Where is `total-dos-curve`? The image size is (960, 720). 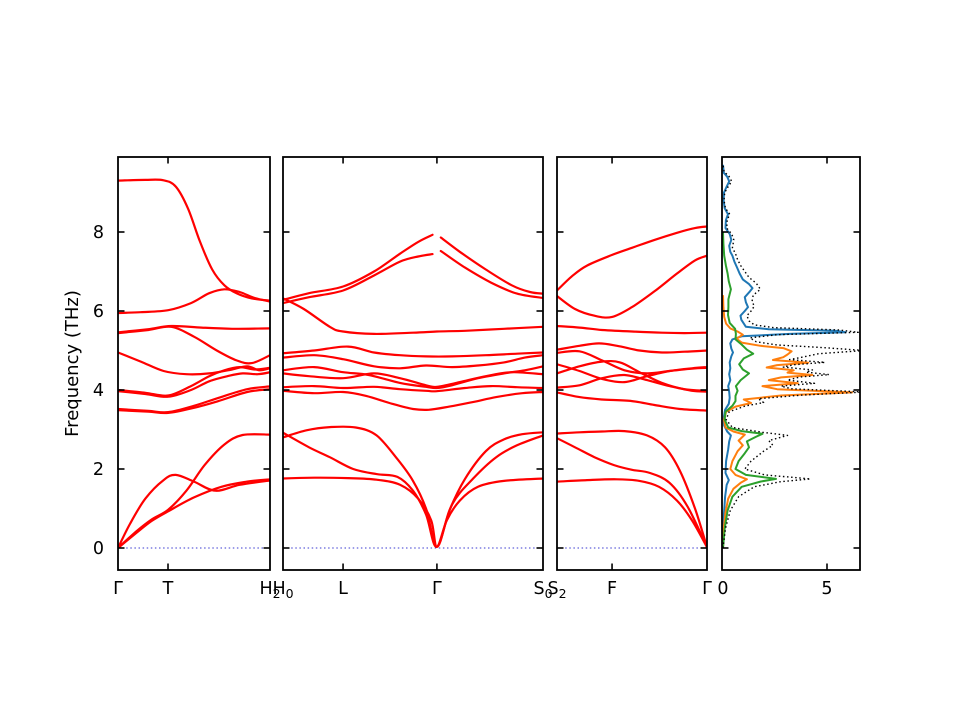
total-dos-curve is located at coordinates (791, 356).